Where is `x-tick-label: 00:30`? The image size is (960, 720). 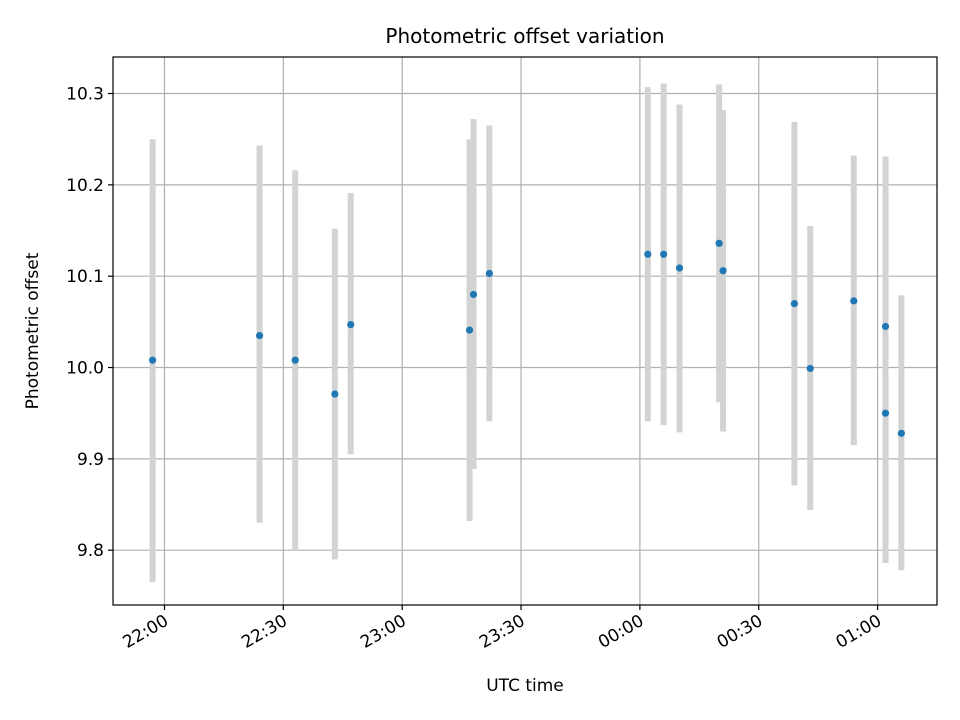
x-tick-label: 00:30 is located at coordinates (740, 632).